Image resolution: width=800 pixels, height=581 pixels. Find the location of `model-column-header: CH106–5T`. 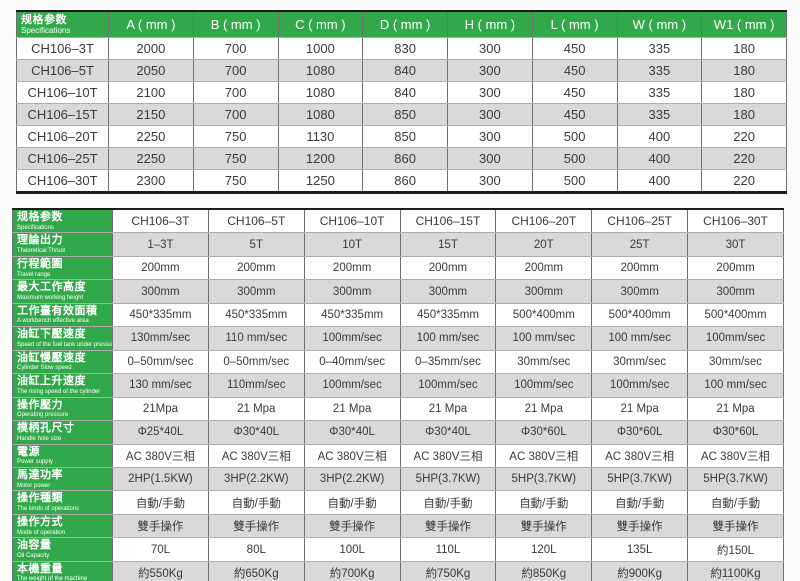

model-column-header: CH106–5T is located at coordinates (256, 221).